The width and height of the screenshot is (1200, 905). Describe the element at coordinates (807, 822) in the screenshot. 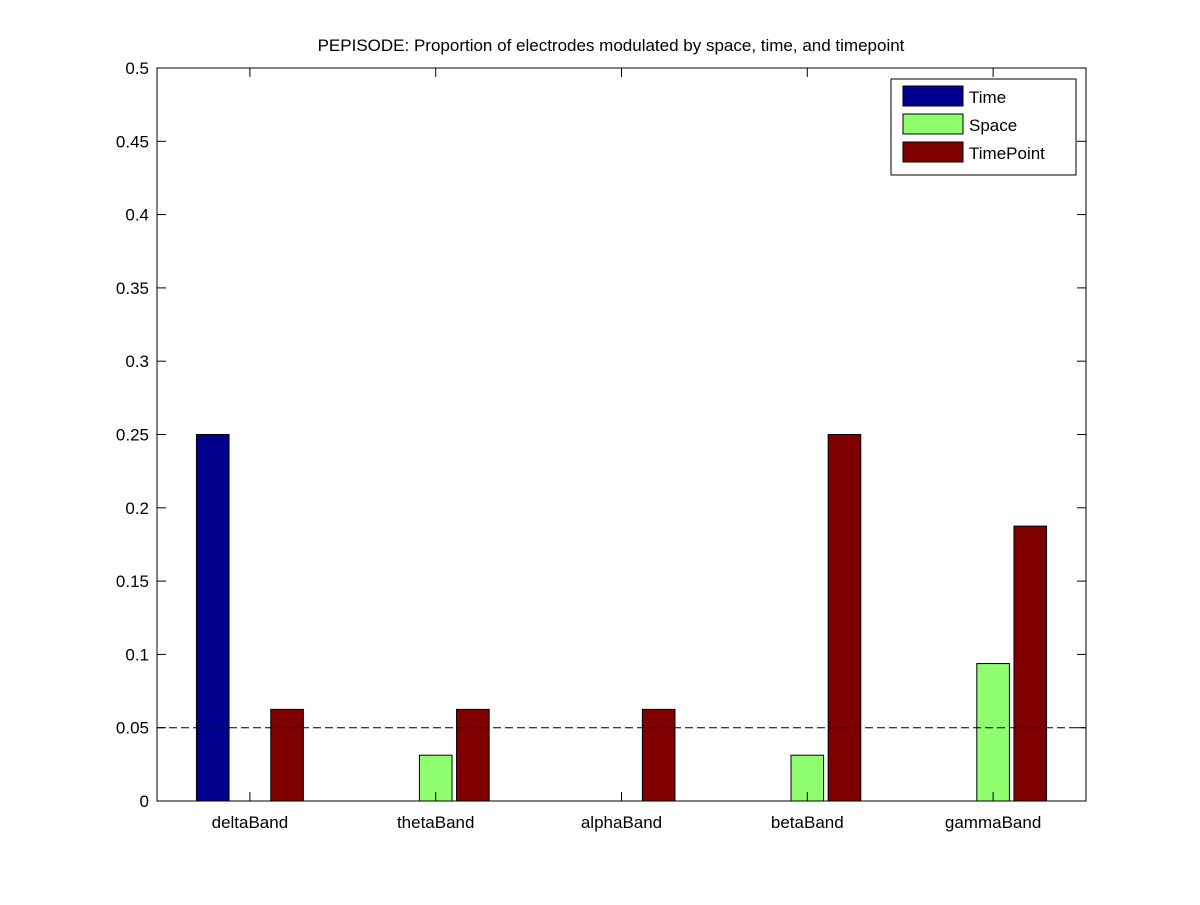

I see `x-tick-label: betaBand` at that location.